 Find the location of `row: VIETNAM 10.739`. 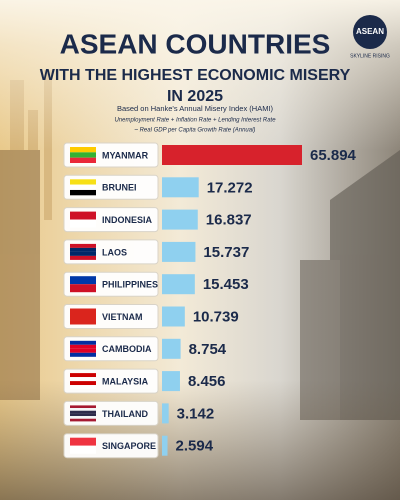

row: VIETNAM 10.739 is located at coordinates (151, 316).